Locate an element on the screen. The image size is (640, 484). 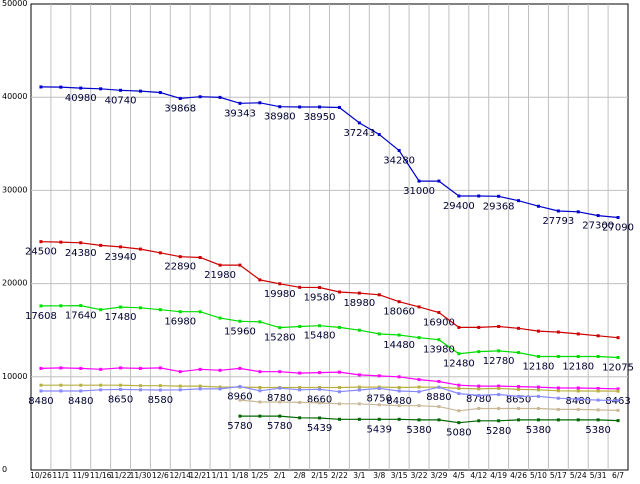
data-label: 5080 is located at coordinates (458, 433).